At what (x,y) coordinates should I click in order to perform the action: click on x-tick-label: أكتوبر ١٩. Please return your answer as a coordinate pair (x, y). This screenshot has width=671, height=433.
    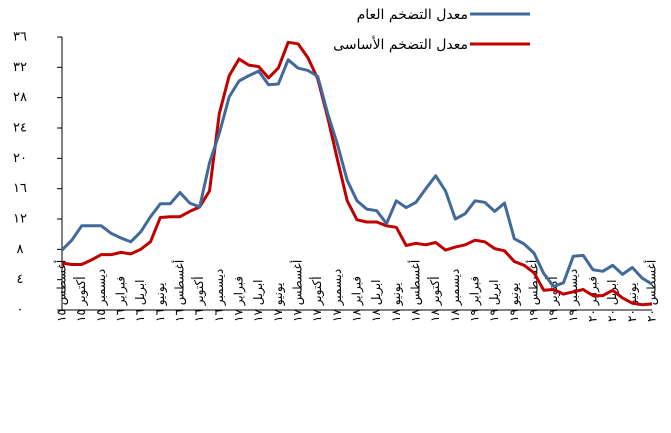
    Looking at the image, I should click on (553, 299).